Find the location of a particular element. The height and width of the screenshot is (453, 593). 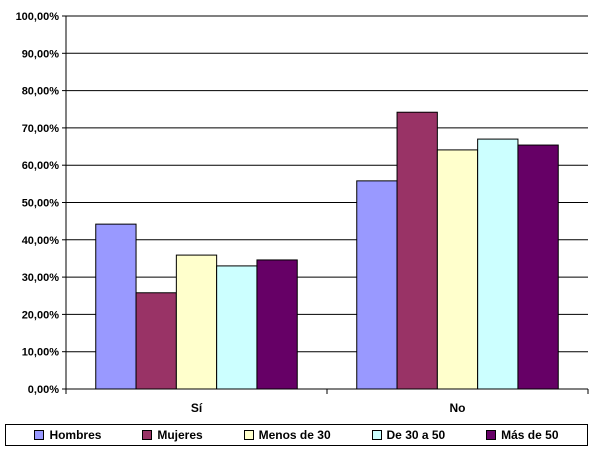

x-category-label: No is located at coordinates (458, 408).